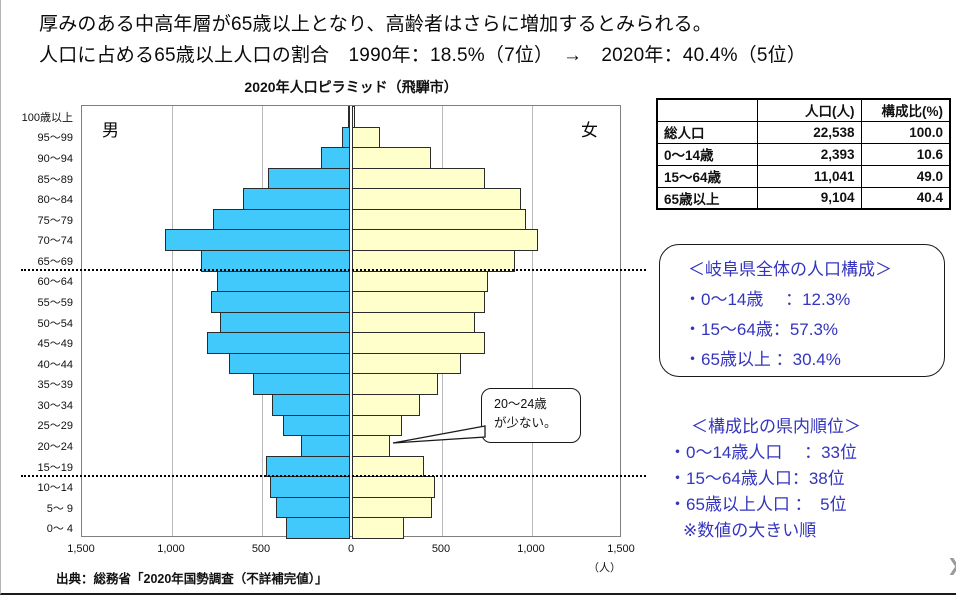 The image size is (956, 595). What do you see at coordinates (531, 415) in the screenshot?
I see `annotation-callout: 20〜24歳 が少ない。` at bounding box center [531, 415].